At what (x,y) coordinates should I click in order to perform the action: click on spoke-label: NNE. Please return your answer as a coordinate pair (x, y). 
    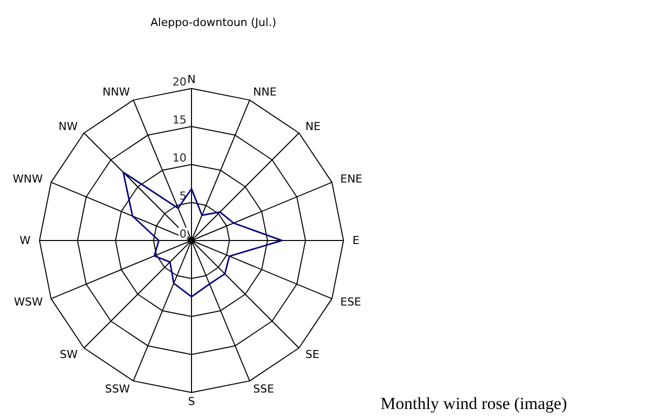
    Looking at the image, I should click on (265, 91).